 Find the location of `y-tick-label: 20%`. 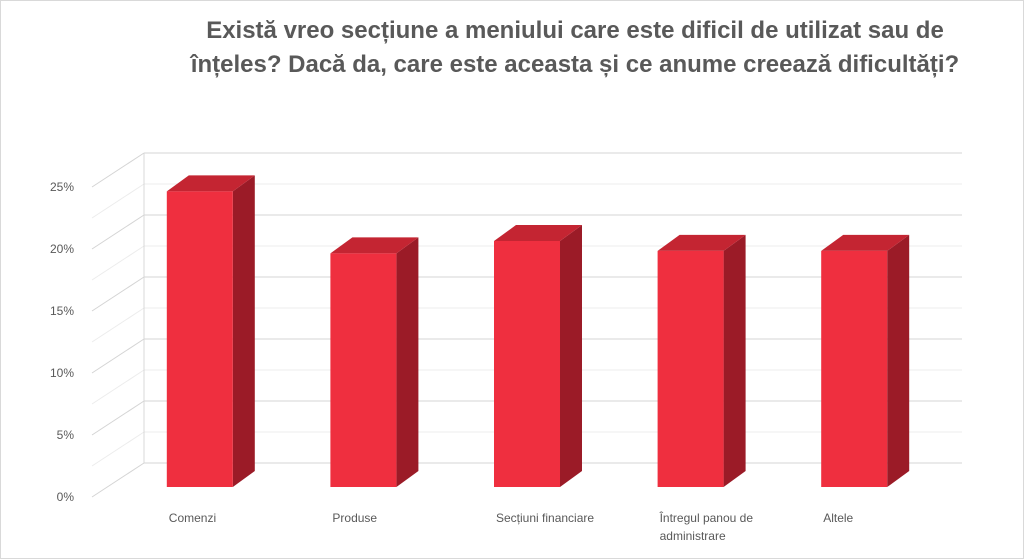

y-tick-label: 20% is located at coordinates (62, 249).